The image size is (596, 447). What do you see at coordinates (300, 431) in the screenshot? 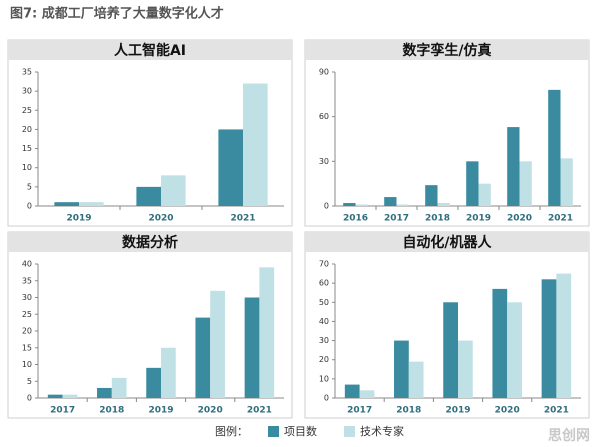
I see `legend-entry: 项目数` at bounding box center [300, 431].